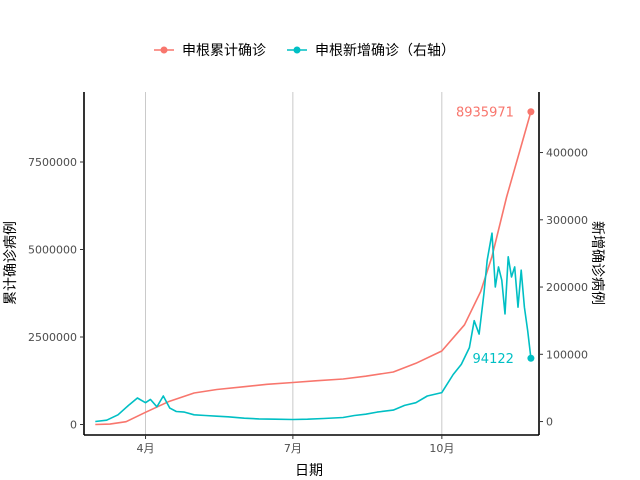 The image size is (640, 480). I want to click on y-right-tick-label-4: 400000, so click(567, 153).